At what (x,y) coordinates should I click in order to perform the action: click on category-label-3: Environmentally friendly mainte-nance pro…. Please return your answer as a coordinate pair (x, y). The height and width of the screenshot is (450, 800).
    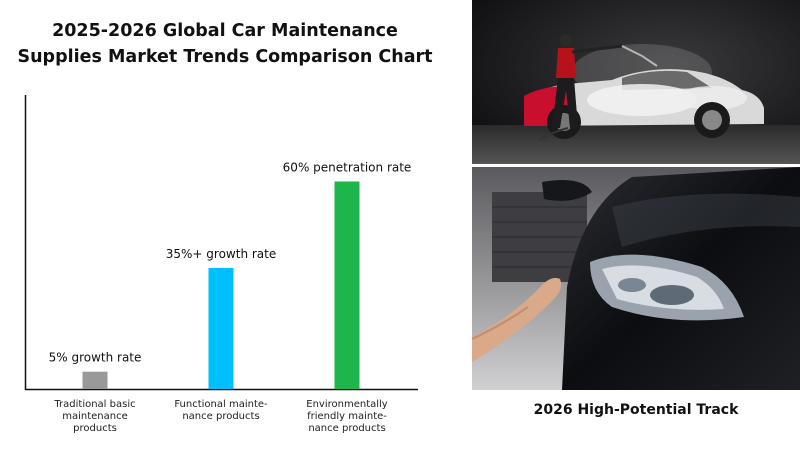
    Looking at the image, I should click on (347, 416).